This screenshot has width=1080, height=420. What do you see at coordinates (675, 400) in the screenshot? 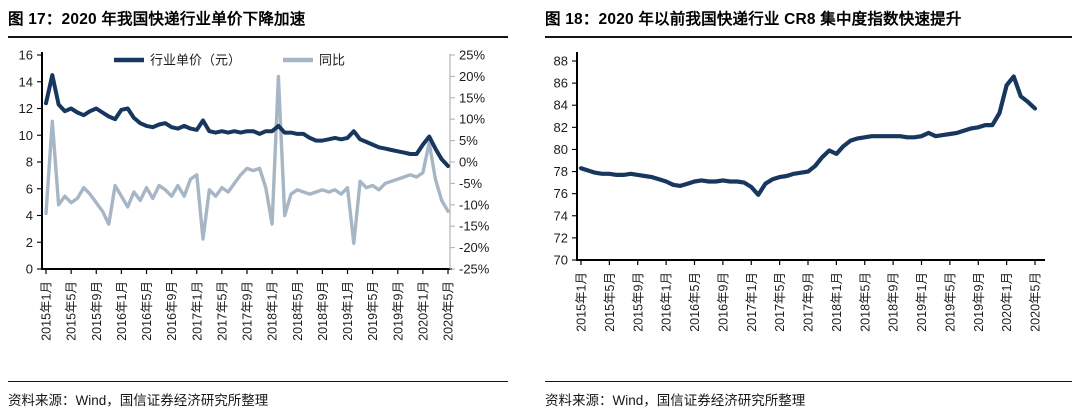
I see `figure-18-source: 资料来源：Wind，国信证券经济研究所整理` at bounding box center [675, 400].